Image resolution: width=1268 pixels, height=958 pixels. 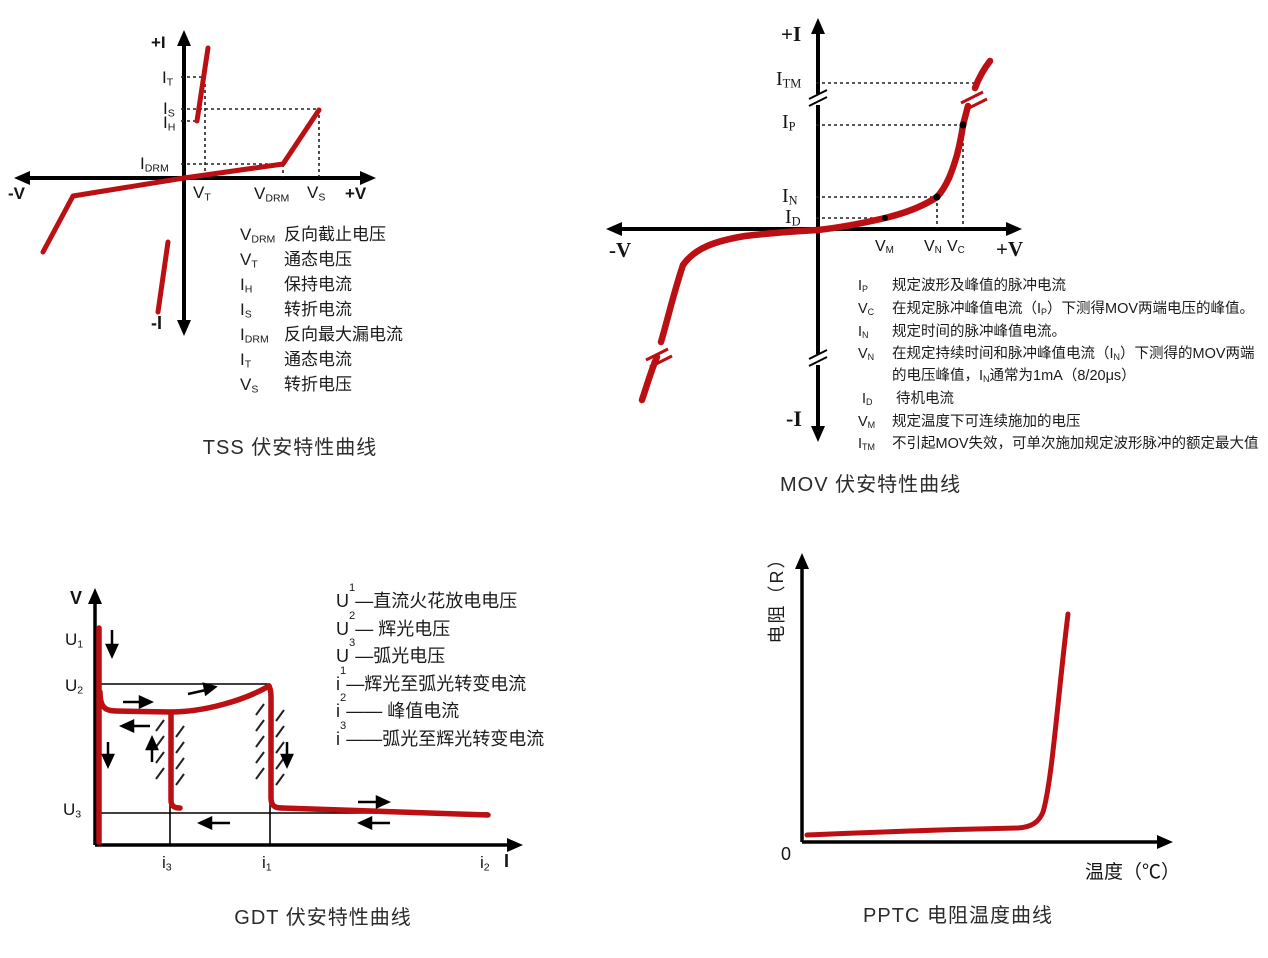 I want to click on mov-curve-breaks, so click(x=816, y=229).